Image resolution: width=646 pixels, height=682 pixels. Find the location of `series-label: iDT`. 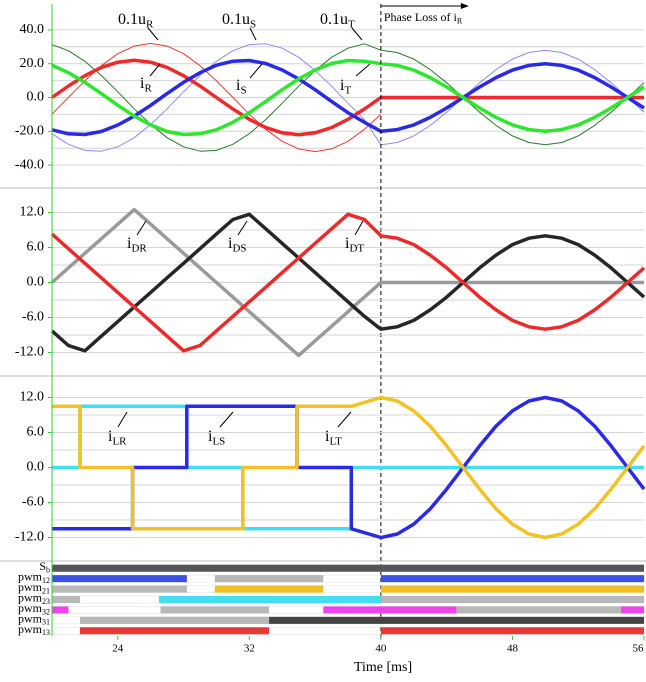

series-label: iDT is located at coordinates (354, 244).